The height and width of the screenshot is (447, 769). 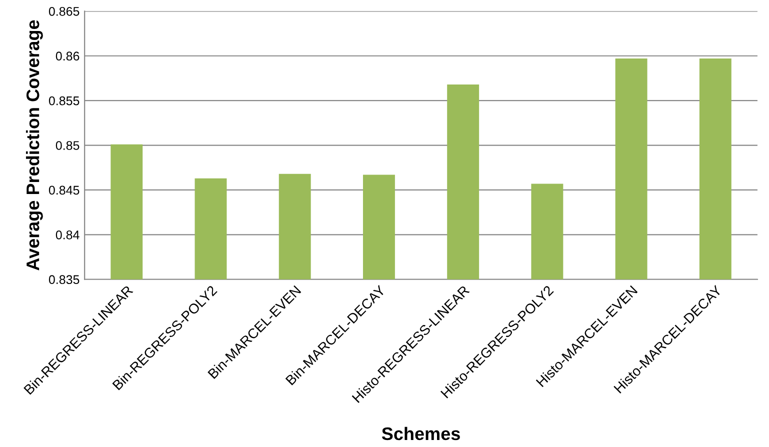 I want to click on y-tick-label: 0.855, so click(x=64, y=101).